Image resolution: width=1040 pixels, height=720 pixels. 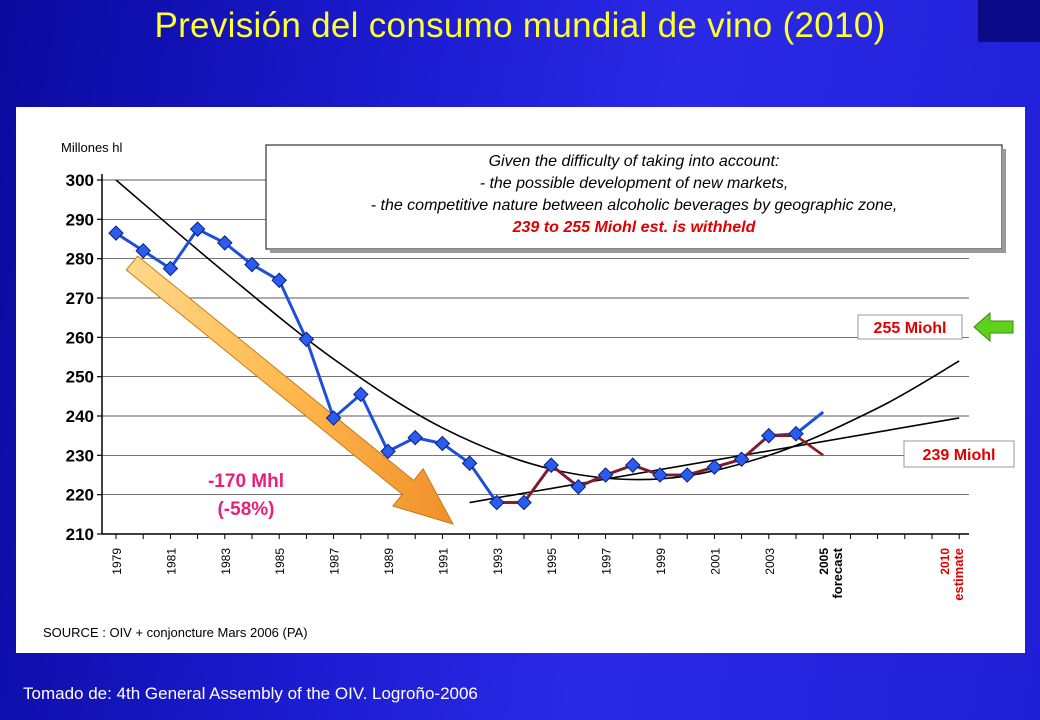 I want to click on y-tick-label: 240, so click(x=80, y=416).